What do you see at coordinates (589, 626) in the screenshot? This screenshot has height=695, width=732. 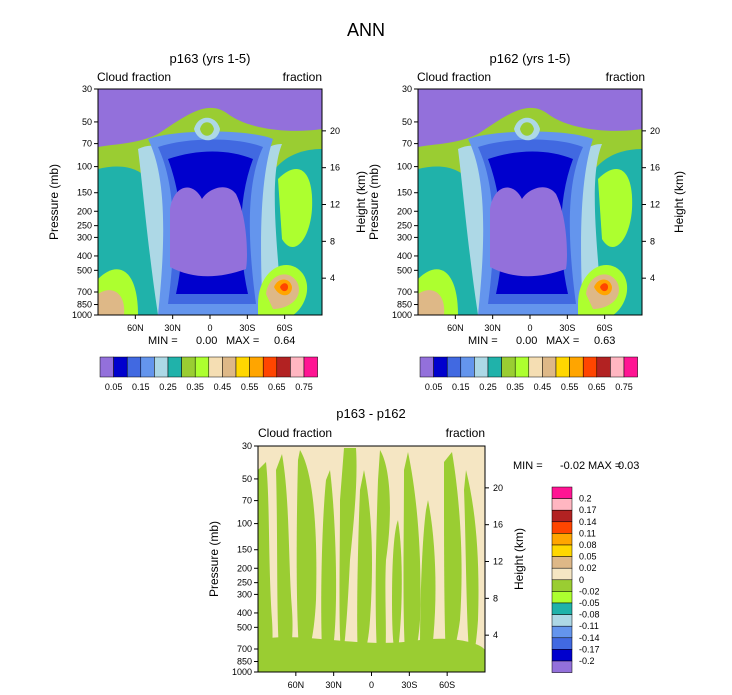 I see `colorbar-label: -0.11` at bounding box center [589, 626].